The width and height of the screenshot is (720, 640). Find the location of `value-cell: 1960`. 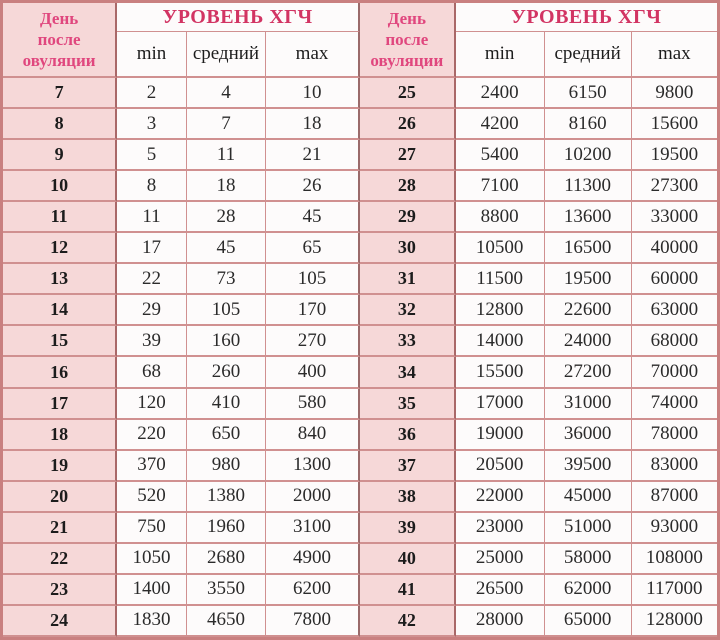

value-cell: 1960 is located at coordinates (226, 528).